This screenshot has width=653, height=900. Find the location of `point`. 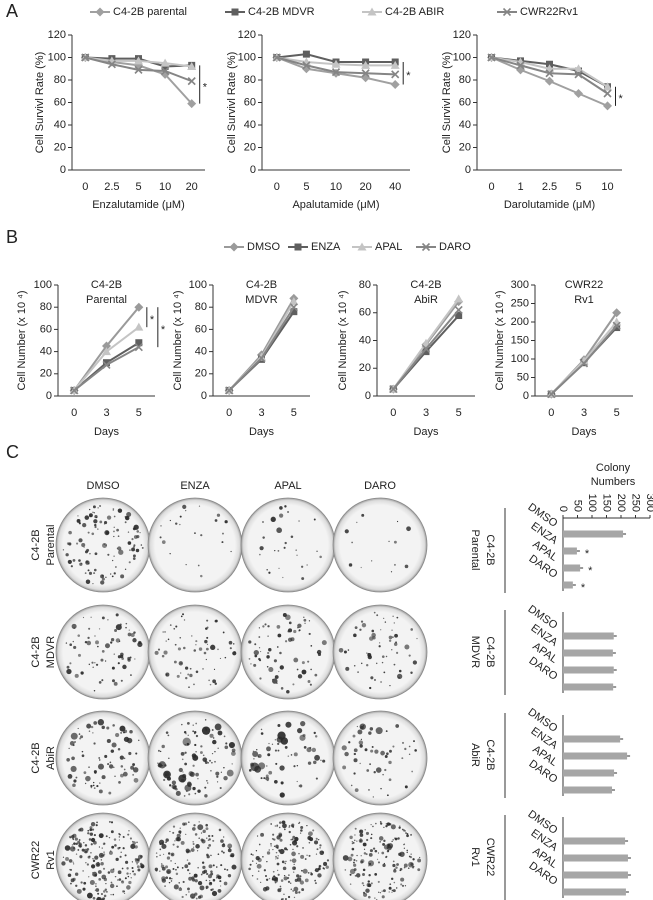

point is located at coordinates (138, 69).